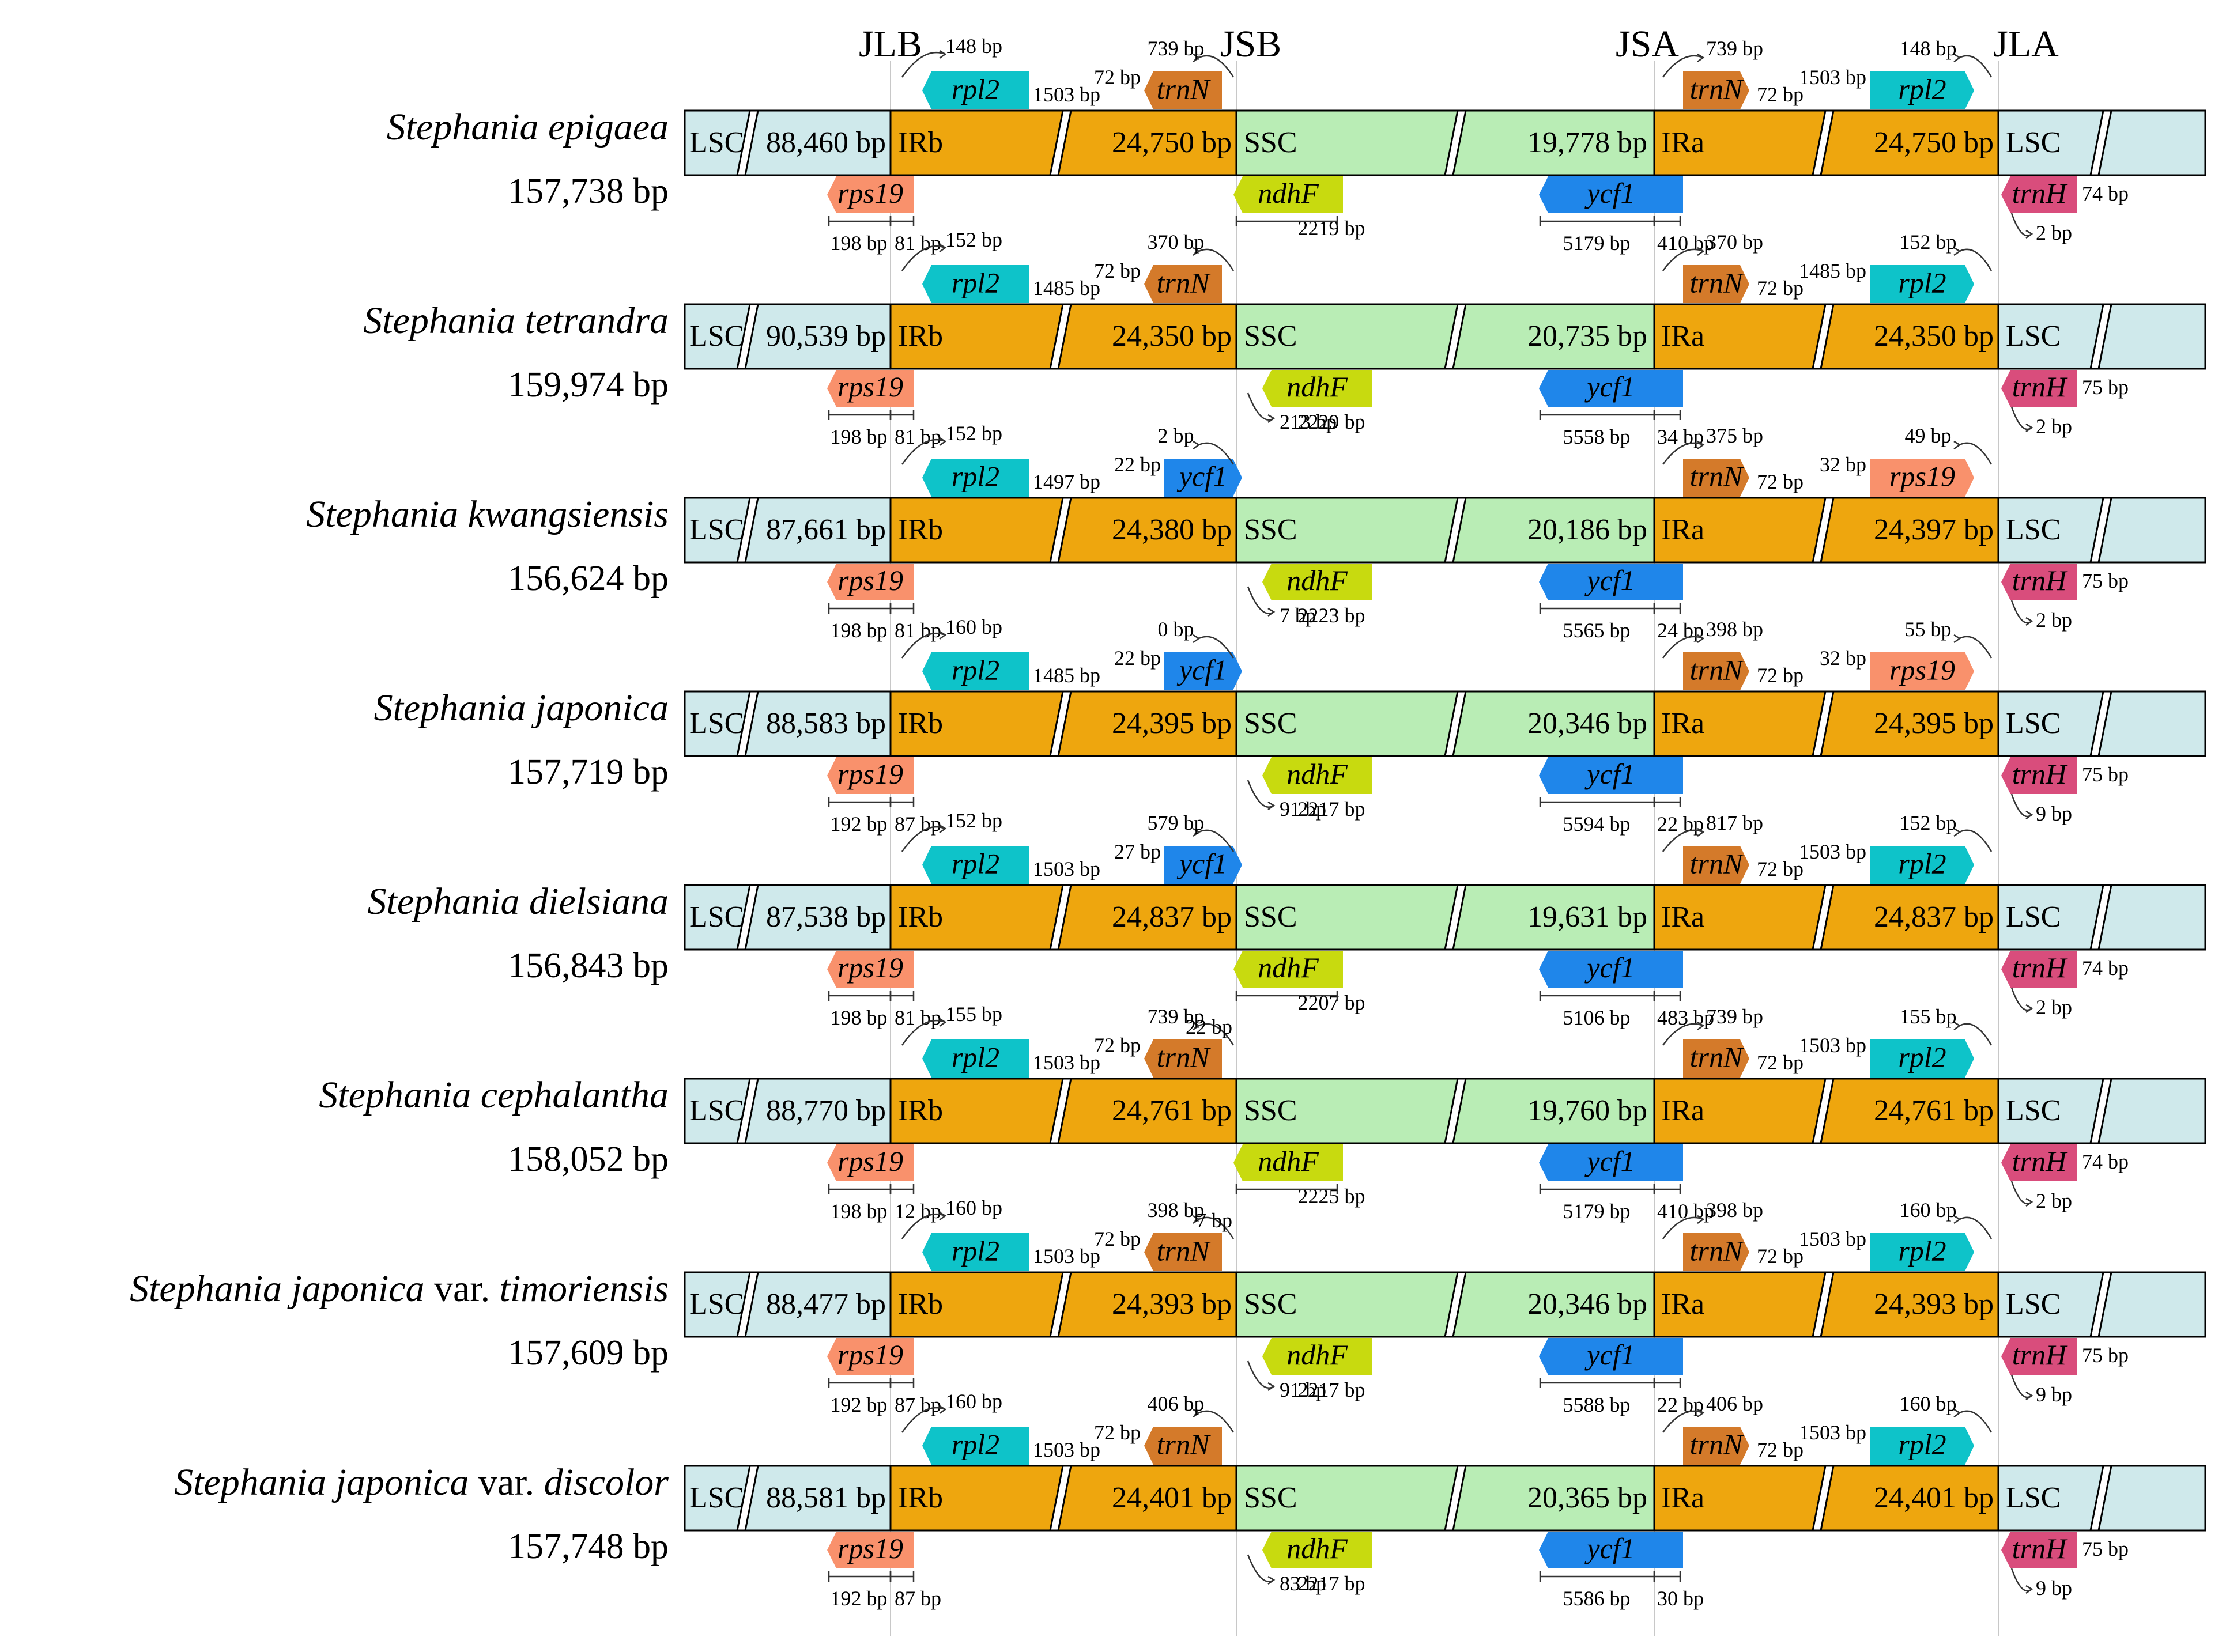 The image size is (2226, 1652). I want to click on jsb-top-distance: 0 bp, so click(1176, 630).